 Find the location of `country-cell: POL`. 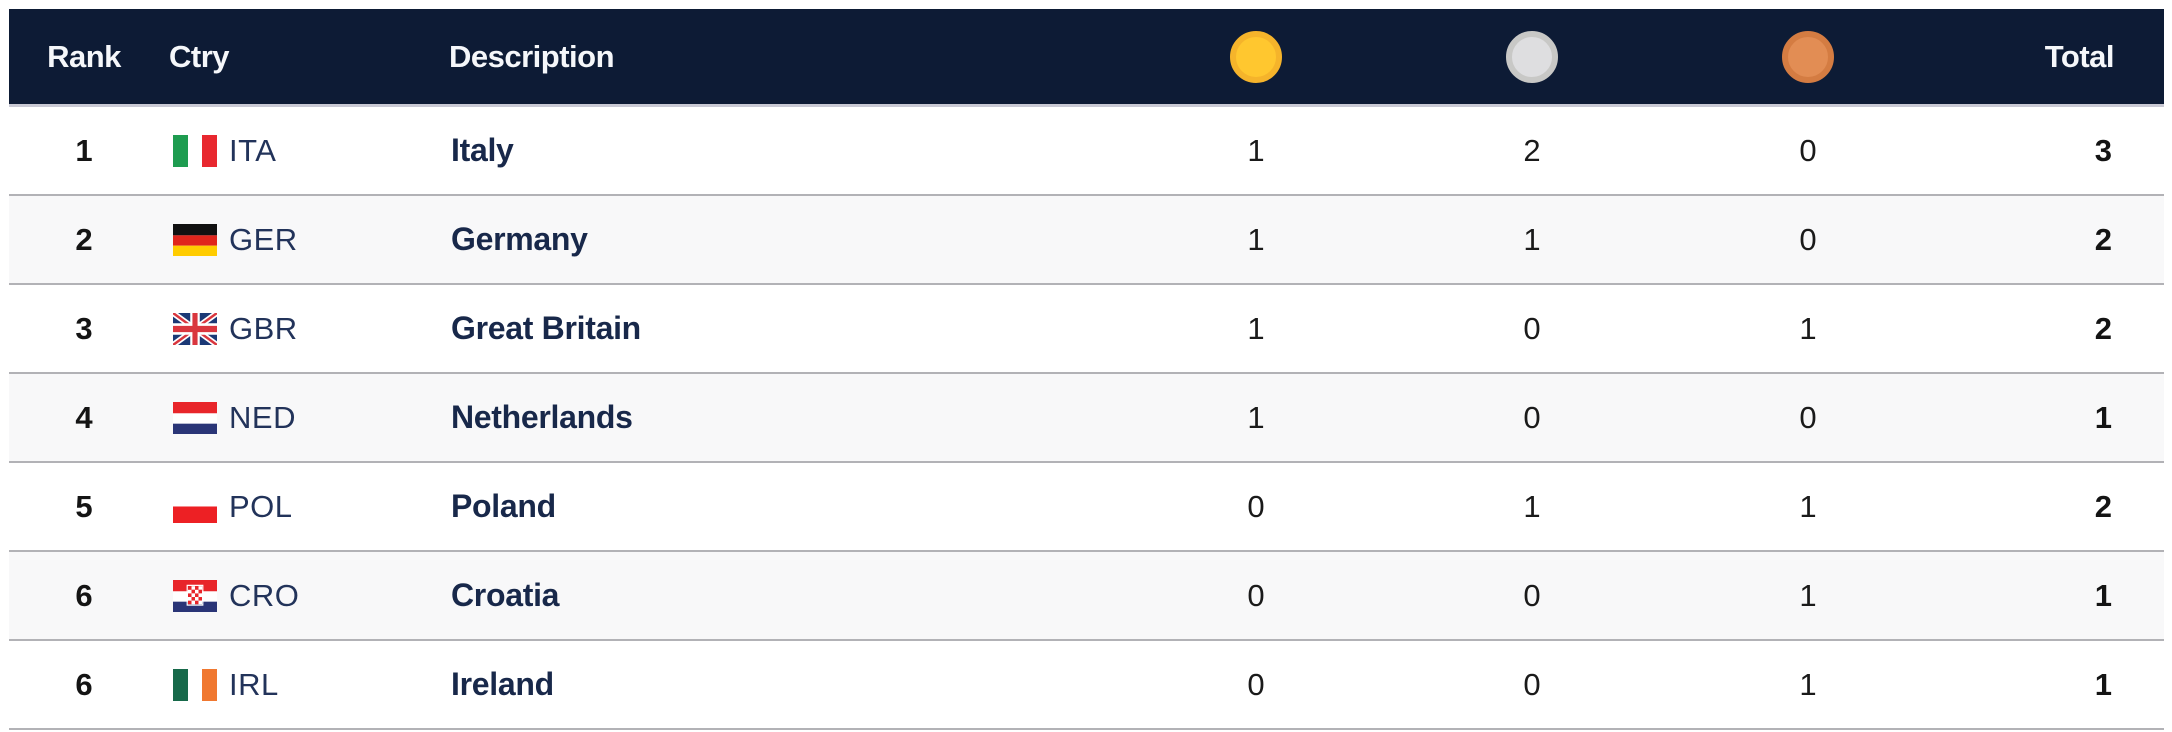

country-cell: POL is located at coordinates (299, 507).